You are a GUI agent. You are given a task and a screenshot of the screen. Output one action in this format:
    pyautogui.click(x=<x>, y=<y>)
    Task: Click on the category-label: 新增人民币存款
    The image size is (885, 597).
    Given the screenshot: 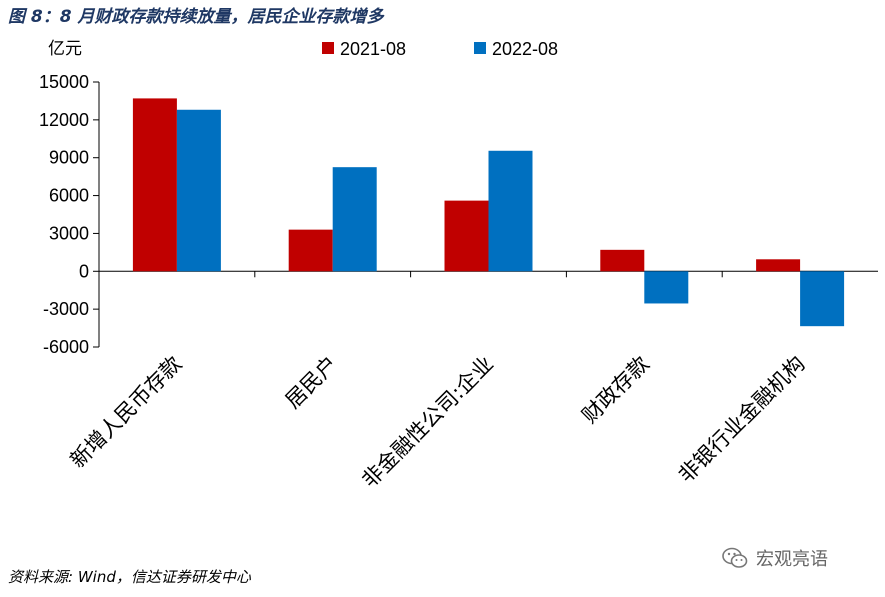 What is the action you would take?
    pyautogui.click(x=126, y=412)
    